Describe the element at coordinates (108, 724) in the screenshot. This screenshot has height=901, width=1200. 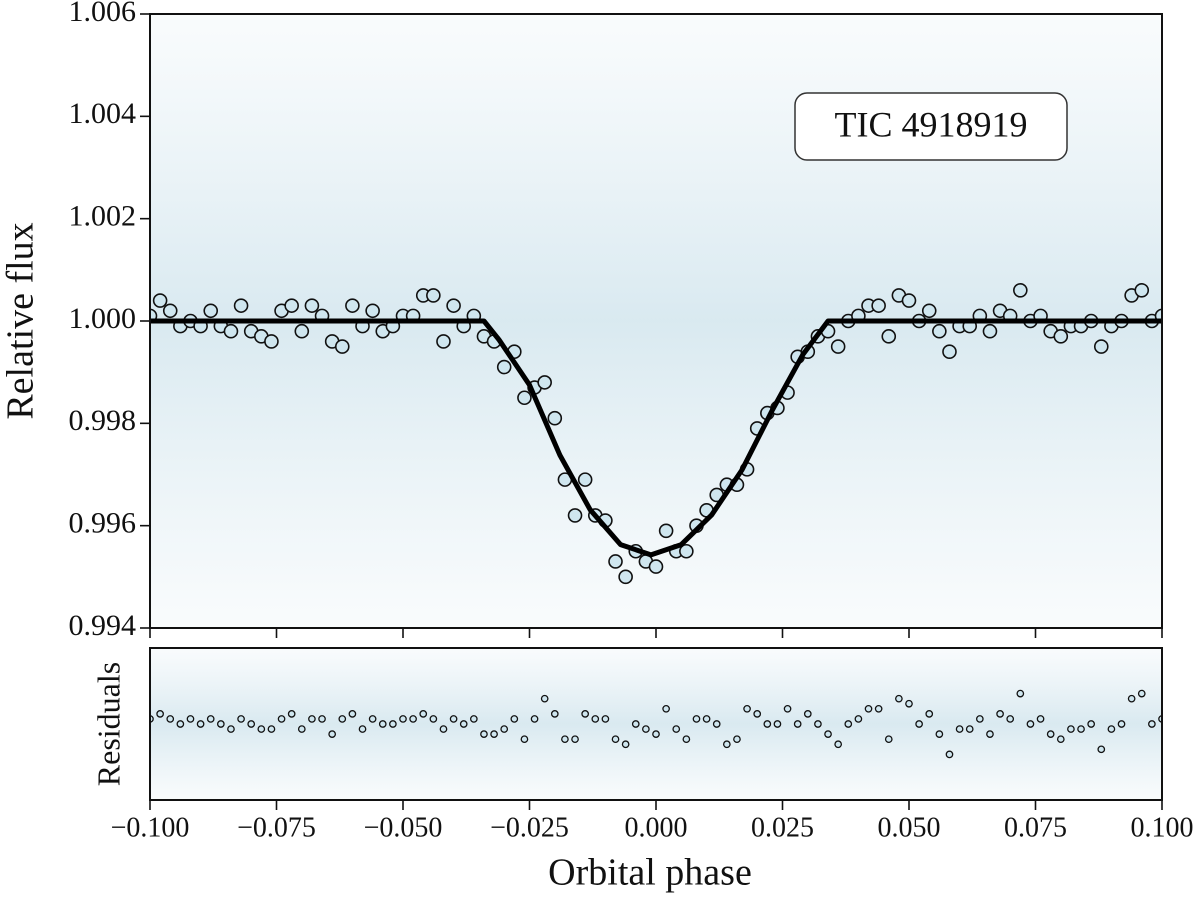
I see `residual-axis-label: Residuals` at that location.